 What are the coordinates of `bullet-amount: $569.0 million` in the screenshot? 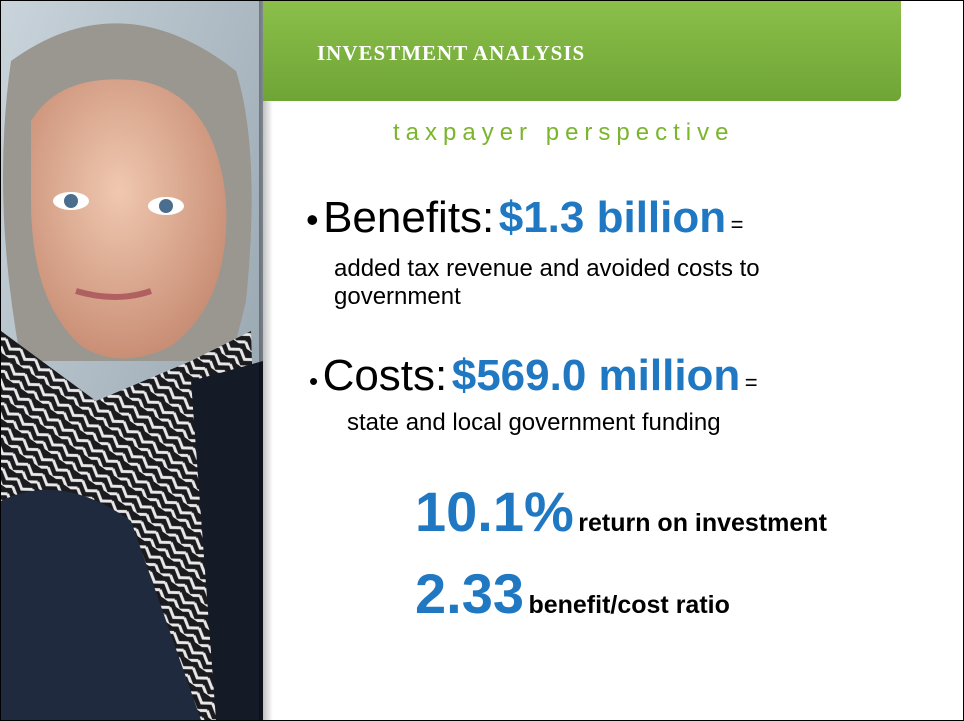 It's located at (596, 375).